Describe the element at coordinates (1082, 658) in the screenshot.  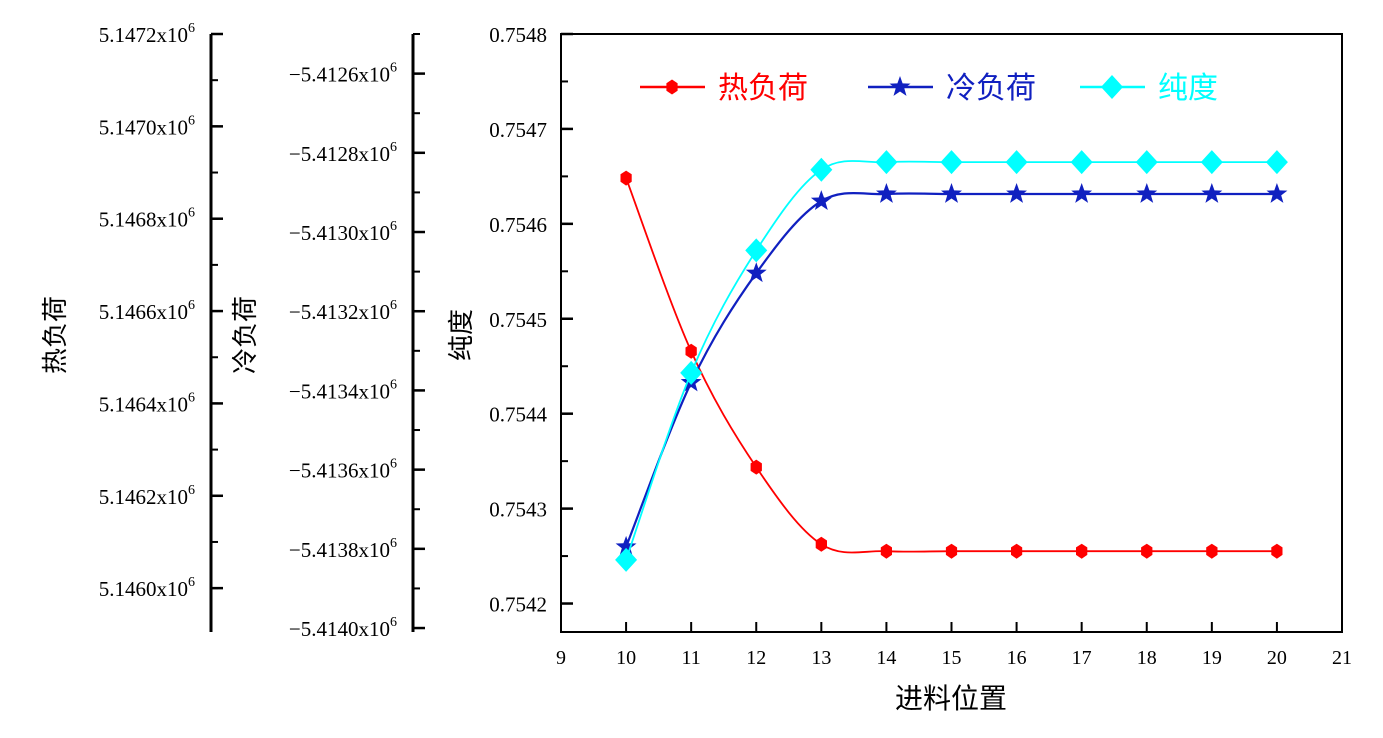
I see `x-tick-label: 17` at that location.